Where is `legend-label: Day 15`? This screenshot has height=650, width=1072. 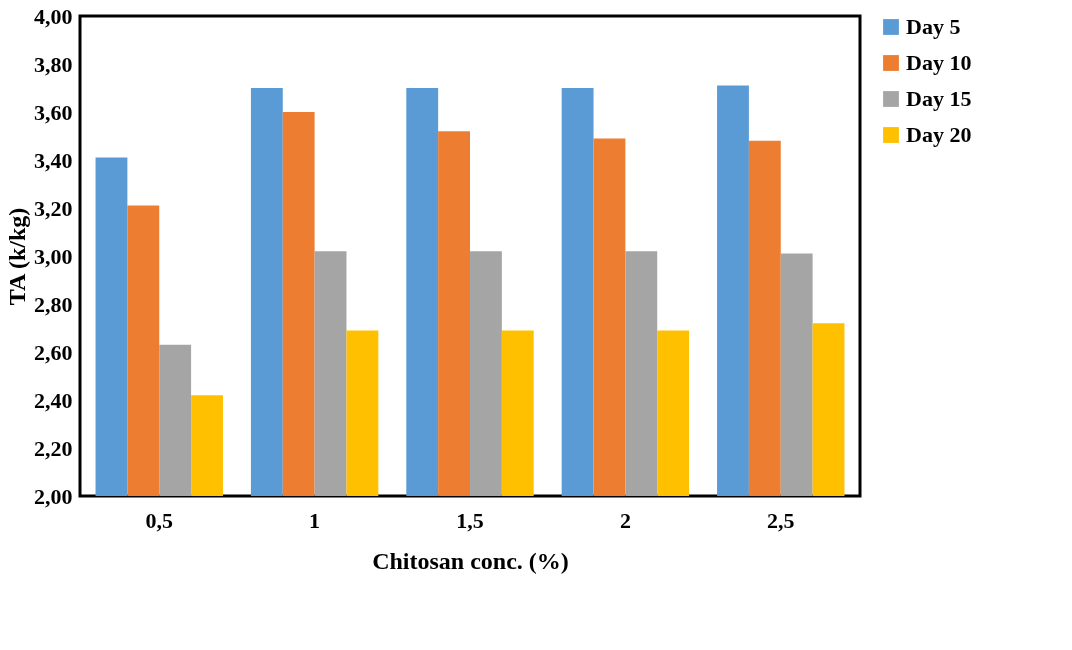
legend-label: Day 15 is located at coordinates (939, 98).